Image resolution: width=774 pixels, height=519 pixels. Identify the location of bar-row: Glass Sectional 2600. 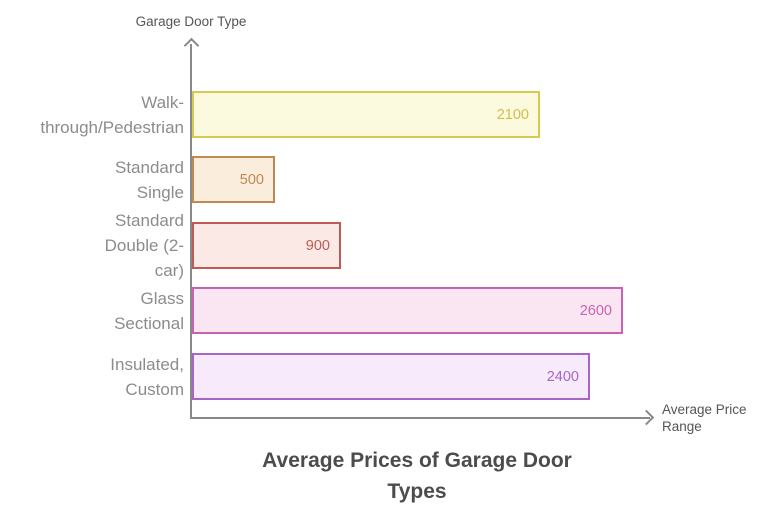
(387, 310).